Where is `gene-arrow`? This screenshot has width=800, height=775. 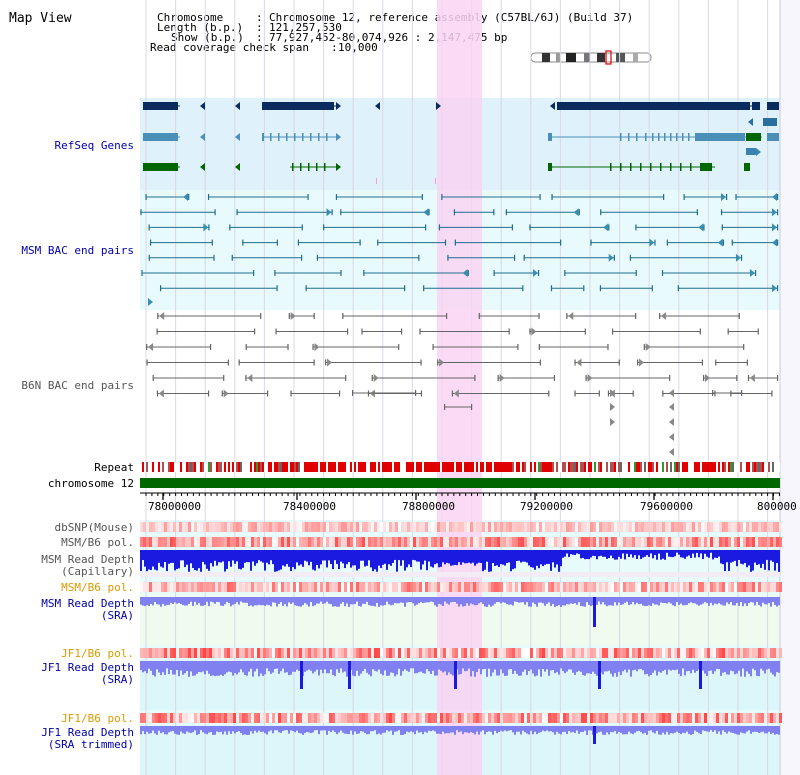 gene-arrow is located at coordinates (237, 137).